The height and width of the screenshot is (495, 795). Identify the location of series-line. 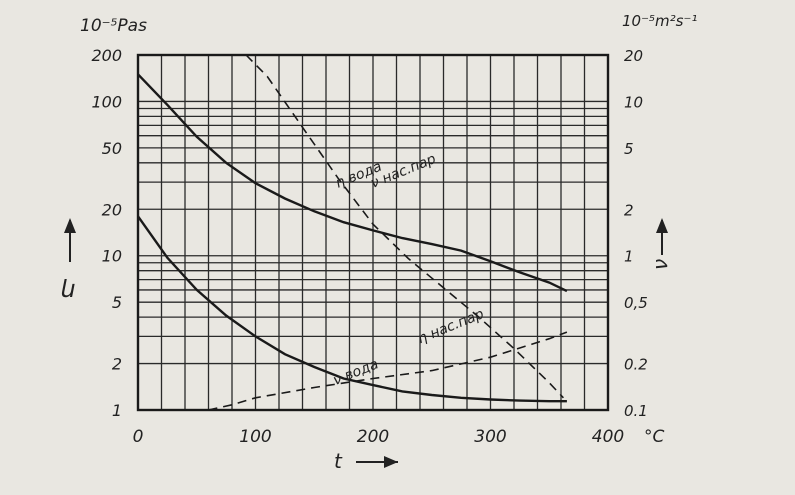
(388, 371).